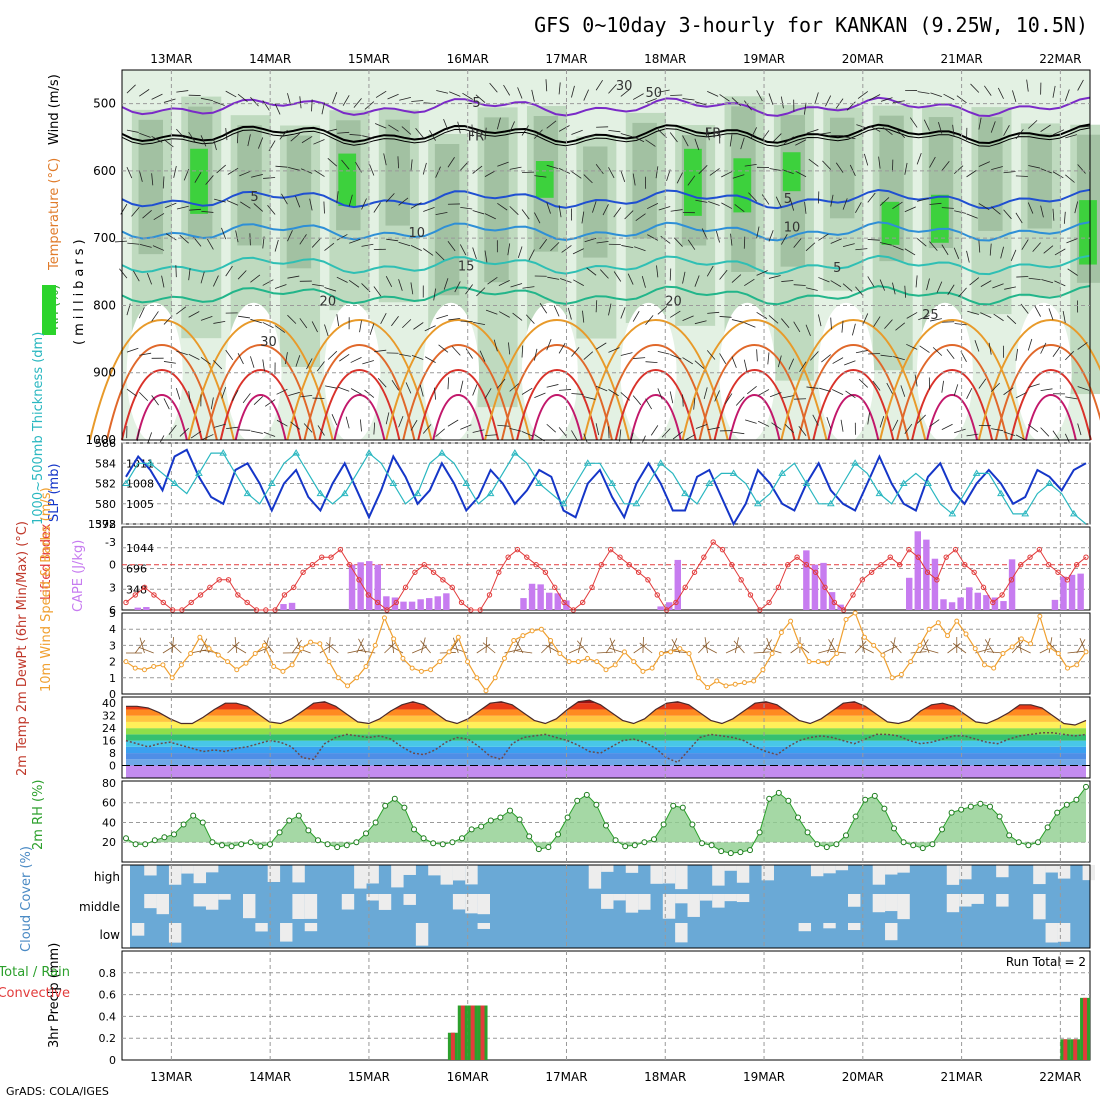 The height and width of the screenshot is (1100, 1100). I want to click on rh-shade-dark, so click(990, 174).